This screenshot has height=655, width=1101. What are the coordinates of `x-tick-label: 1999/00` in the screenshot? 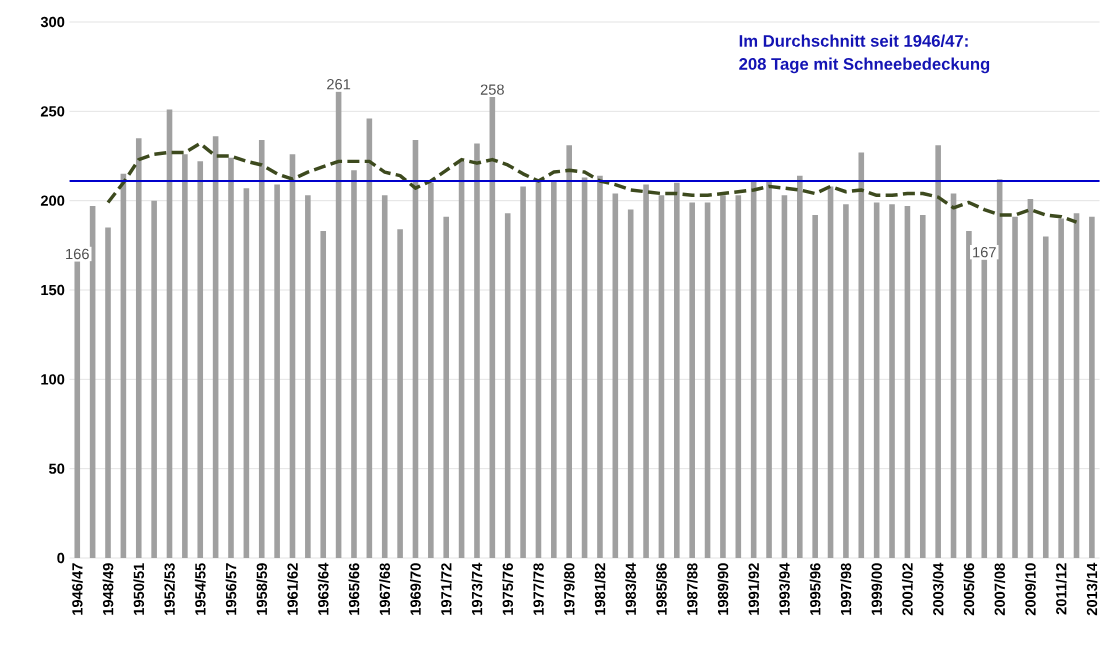 It's located at (877, 589).